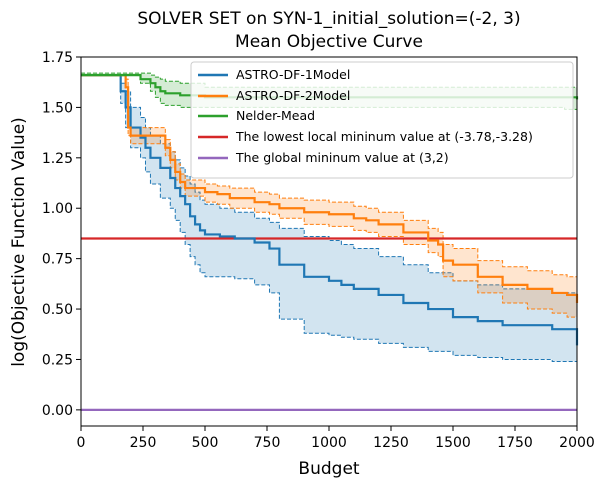 The image size is (608, 488). Describe the element at coordinates (57, 260) in the screenshot. I see `y-tick-label: 0.75` at that location.